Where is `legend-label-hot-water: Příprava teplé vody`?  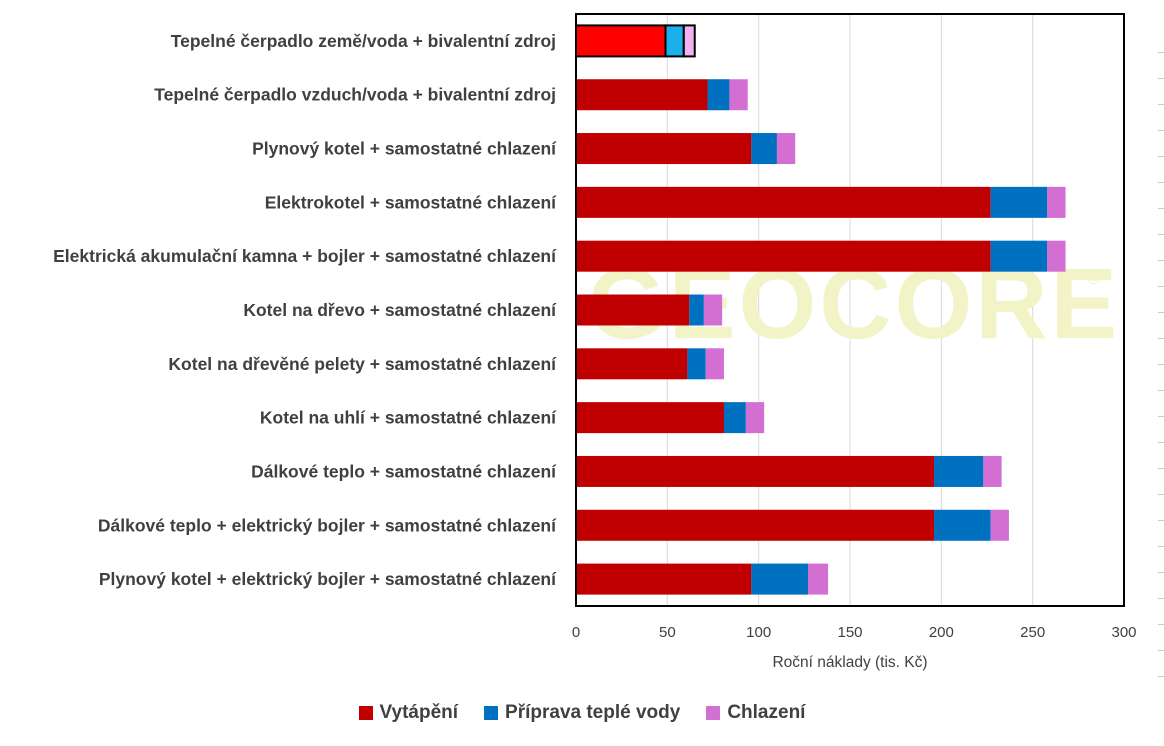
legend-label-hot-water: Příprava teplé vody is located at coordinates (593, 712).